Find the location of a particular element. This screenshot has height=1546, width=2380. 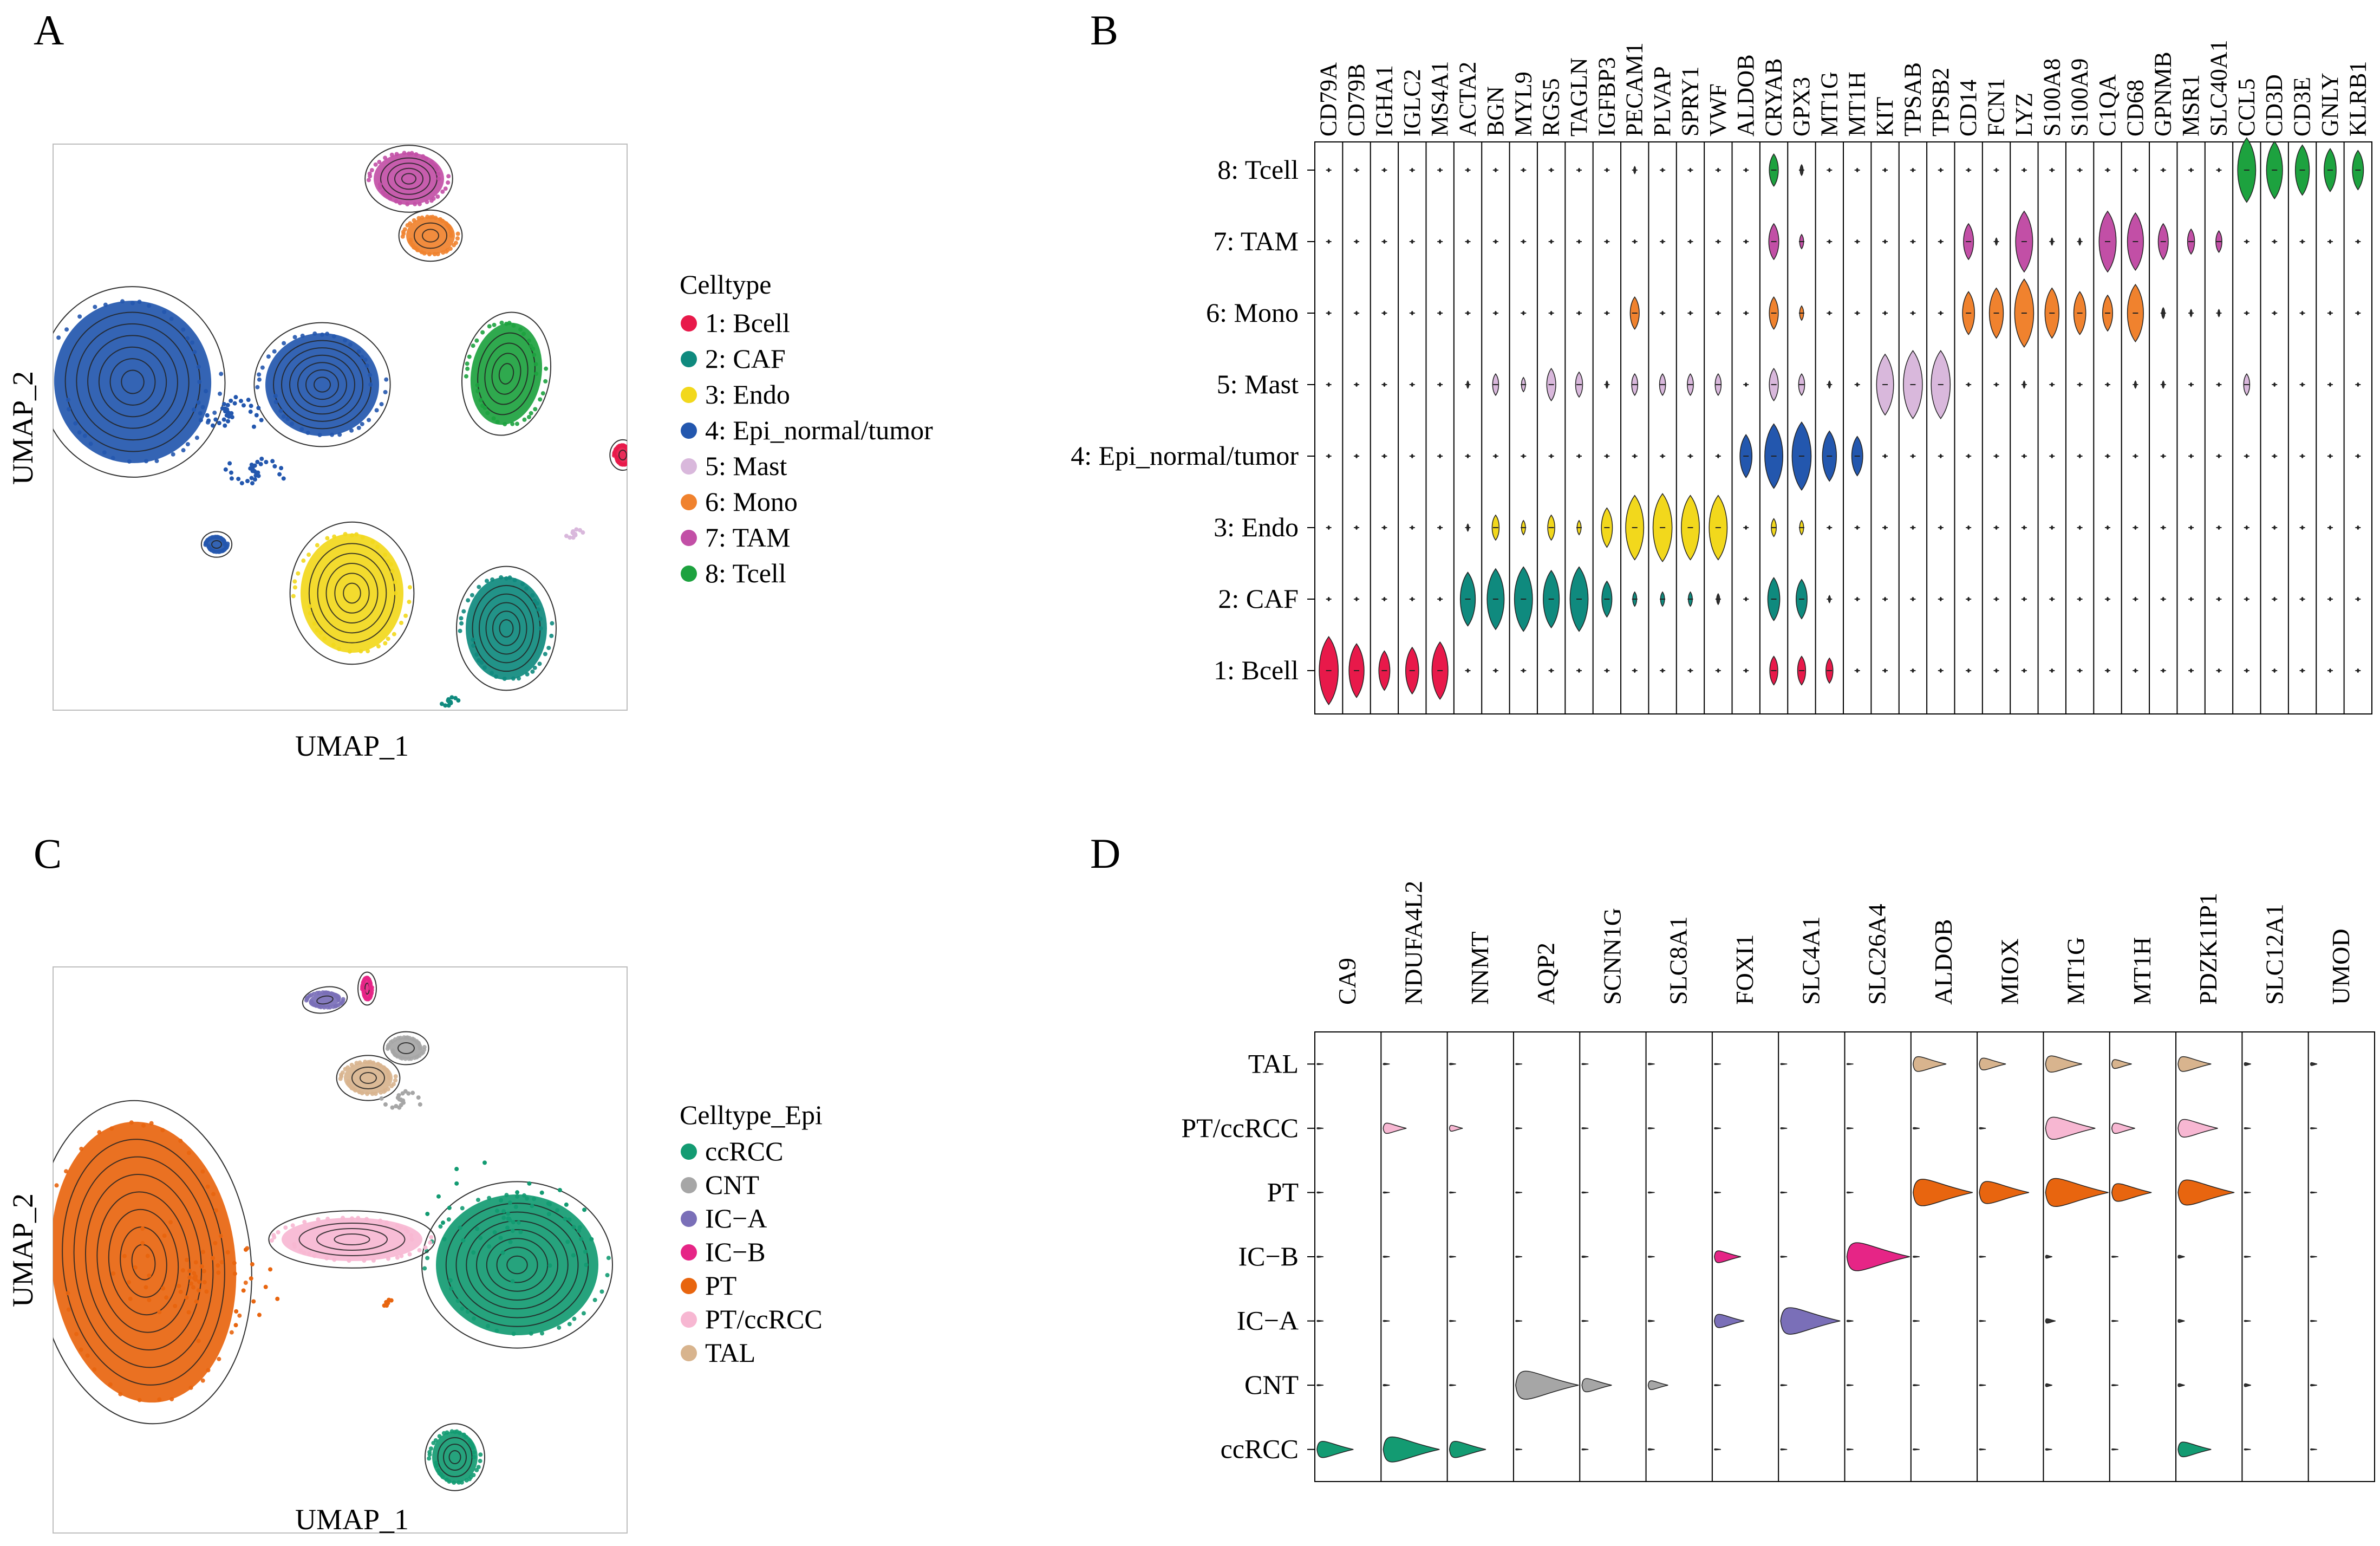

violin-pt-mt1h is located at coordinates (2132, 1193).